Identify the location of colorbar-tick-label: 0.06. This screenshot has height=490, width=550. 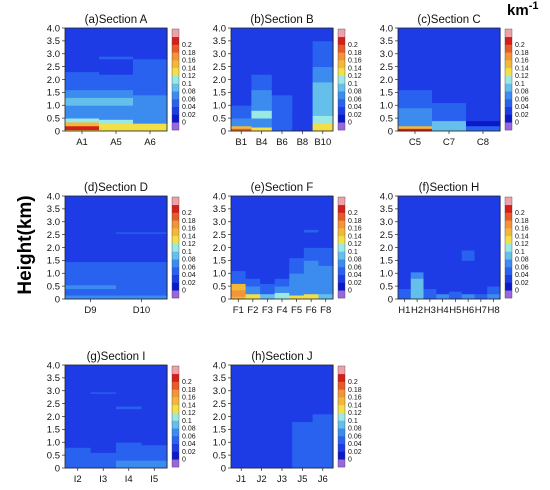
(189, 99).